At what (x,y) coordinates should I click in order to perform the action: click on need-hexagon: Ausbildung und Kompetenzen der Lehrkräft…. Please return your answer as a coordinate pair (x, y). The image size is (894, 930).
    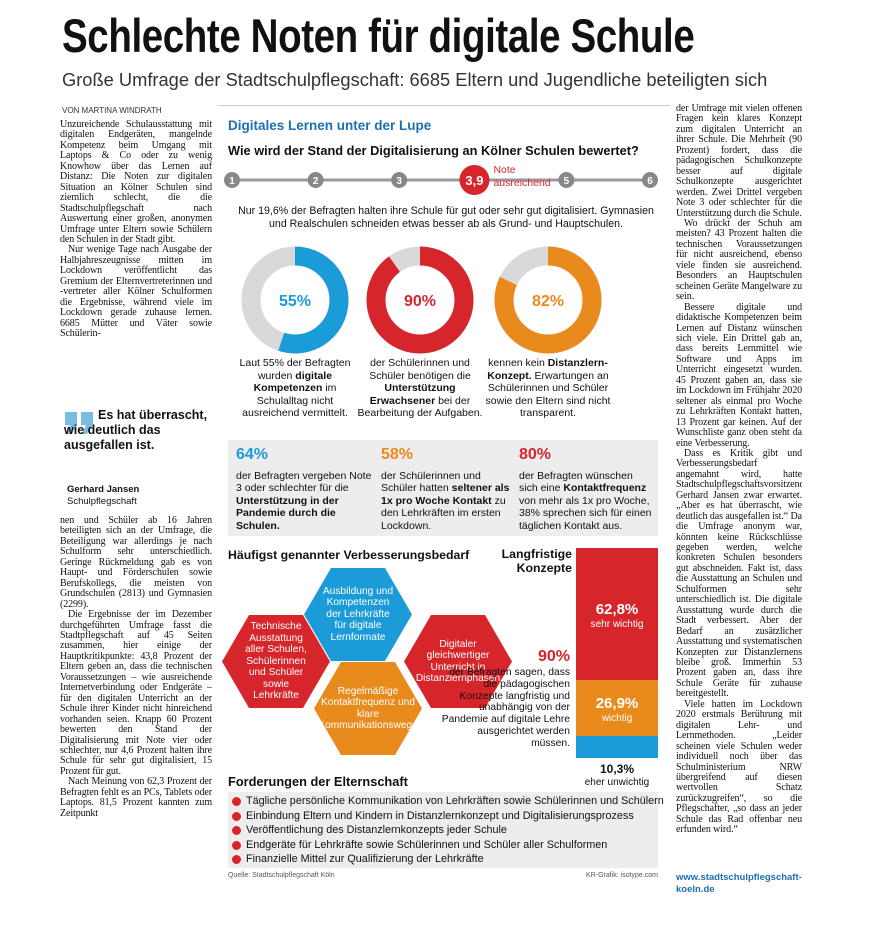
    Looking at the image, I should click on (358, 614).